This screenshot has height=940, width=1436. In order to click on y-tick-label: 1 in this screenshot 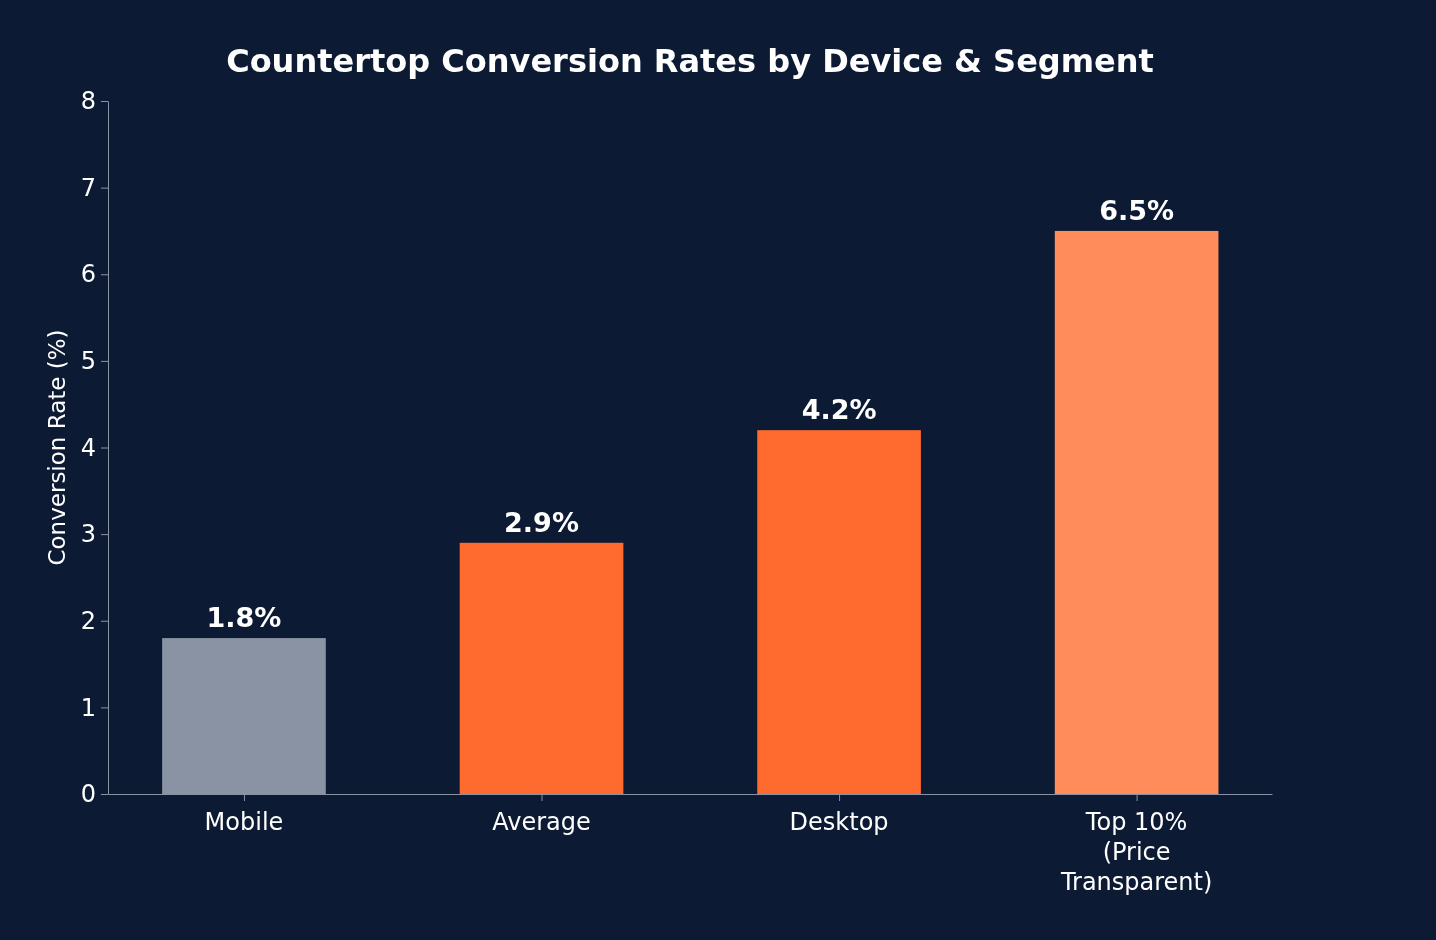, I will do `click(88, 707)`.